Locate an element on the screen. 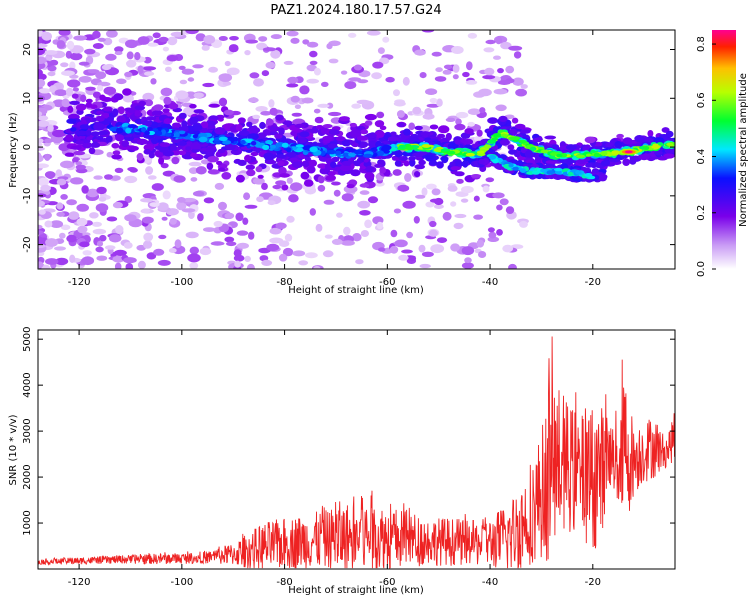 The width and height of the screenshot is (750, 600). heatmap-x-tick-label: -60 is located at coordinates (387, 282).